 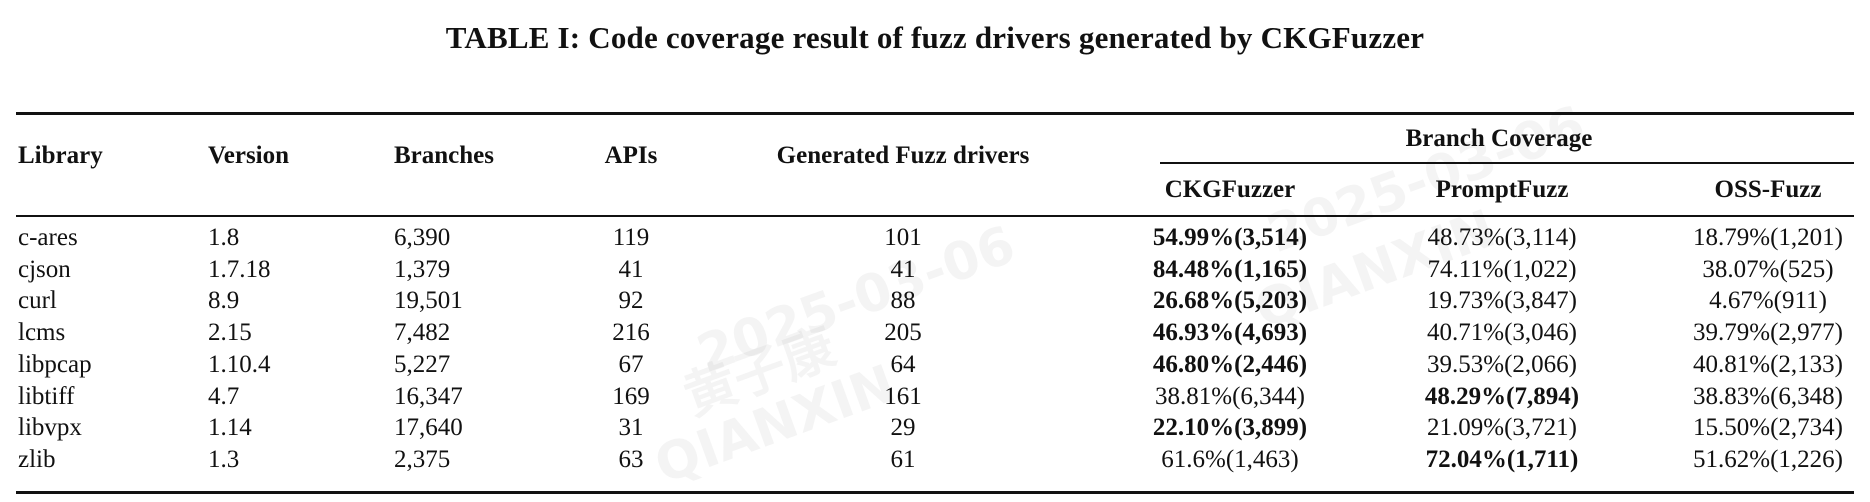 I want to click on cell-apis: 119, so click(x=631, y=237).